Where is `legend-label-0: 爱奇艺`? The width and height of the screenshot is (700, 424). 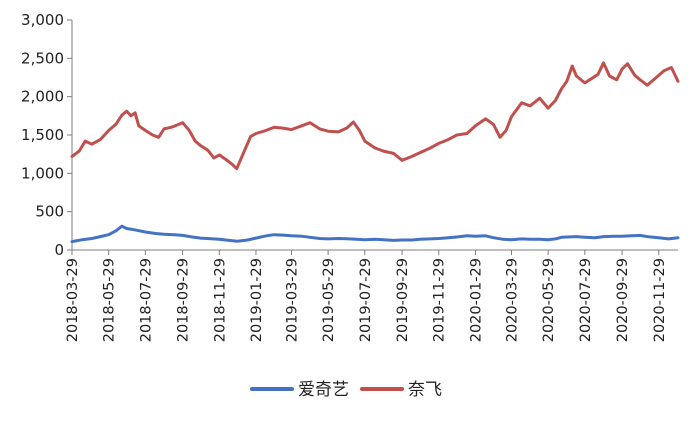
legend-label-0: 爱奇艺 is located at coordinates (323, 390).